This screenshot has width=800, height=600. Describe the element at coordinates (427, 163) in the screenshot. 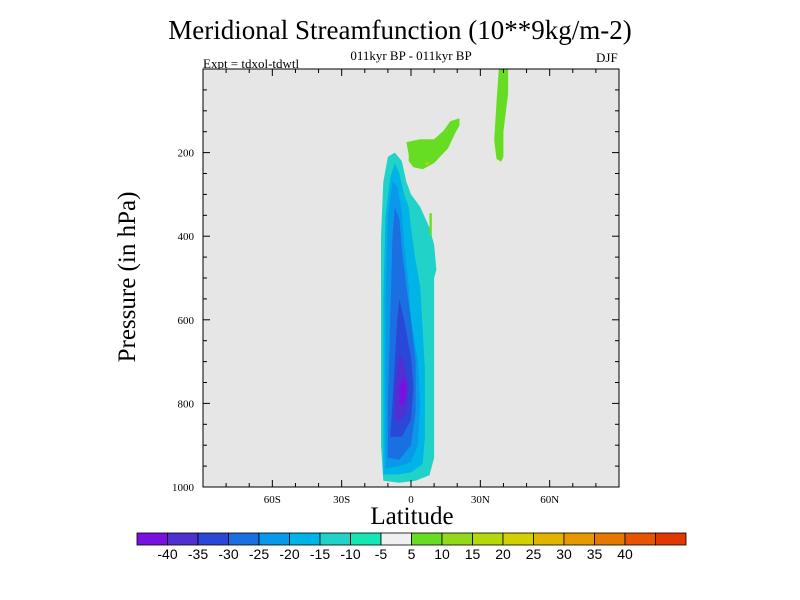

I see `contour-positive-dot` at that location.